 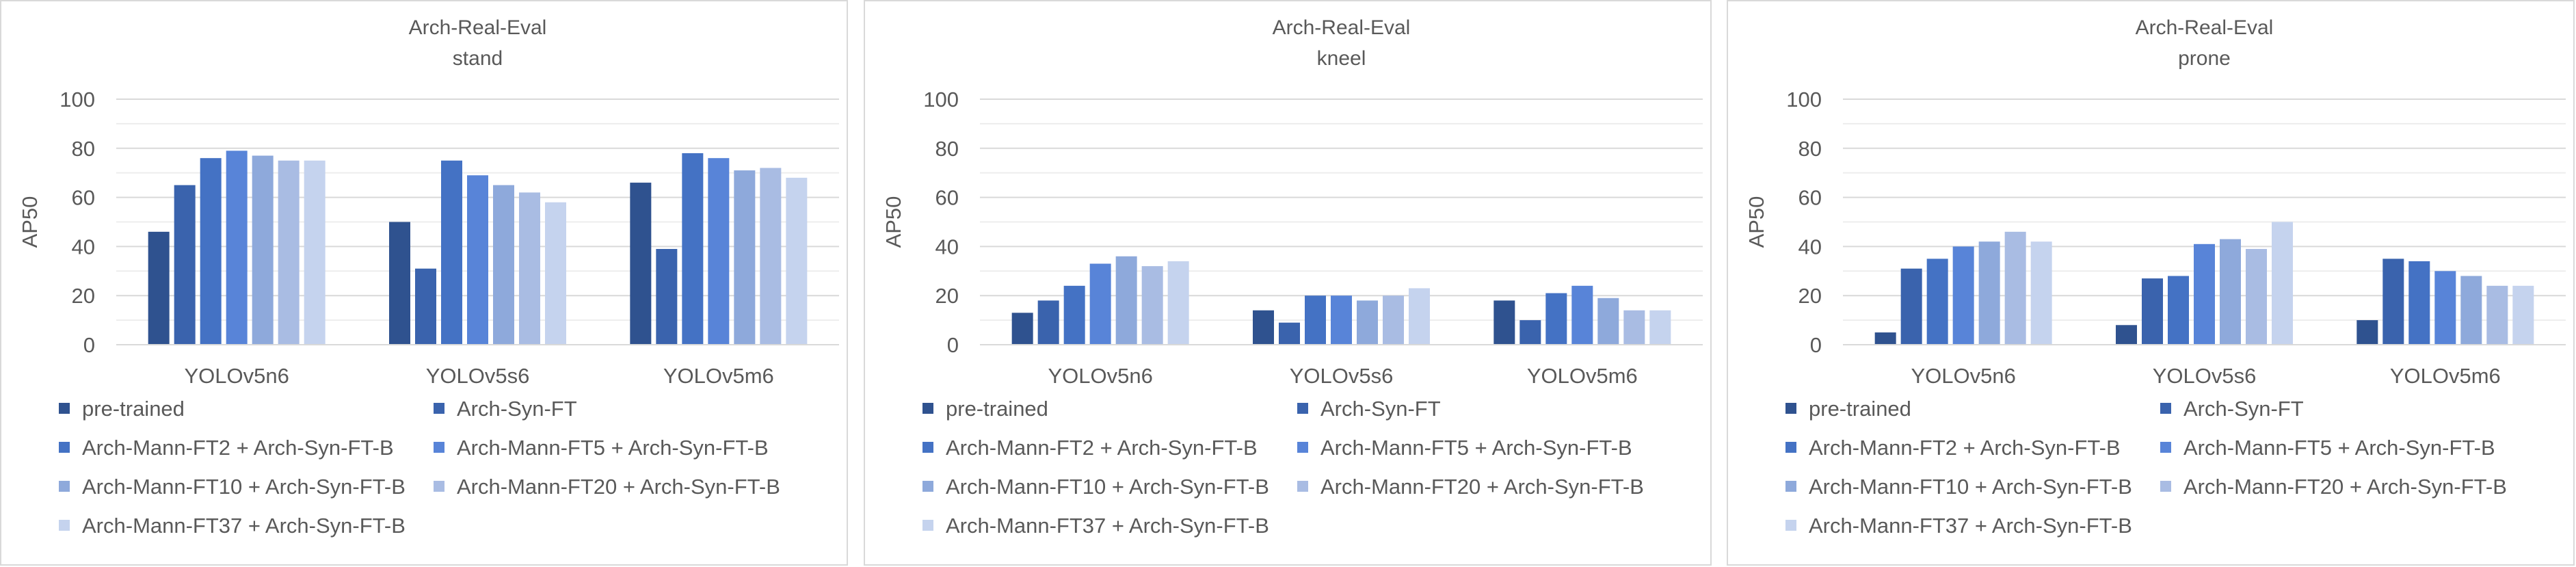 I want to click on y-tick-label: 100, so click(x=77, y=99).